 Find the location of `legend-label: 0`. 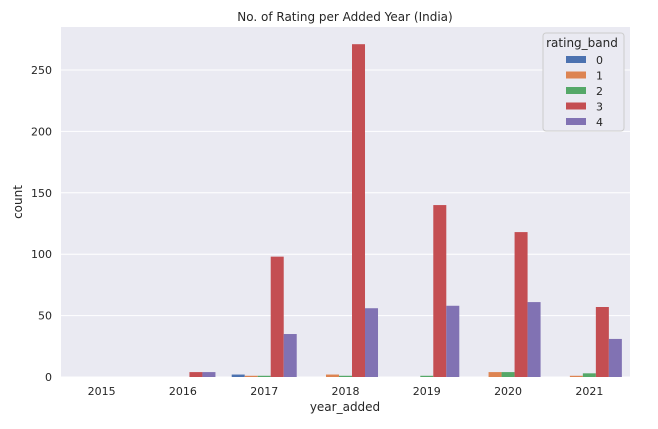

legend-label: 0 is located at coordinates (599, 60).